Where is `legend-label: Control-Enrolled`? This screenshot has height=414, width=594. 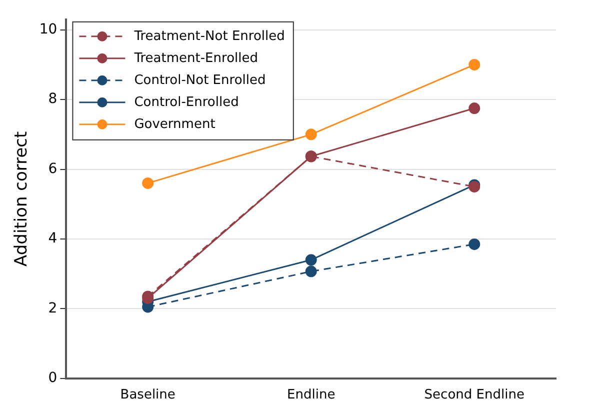 legend-label: Control-Enrolled is located at coordinates (186, 102).